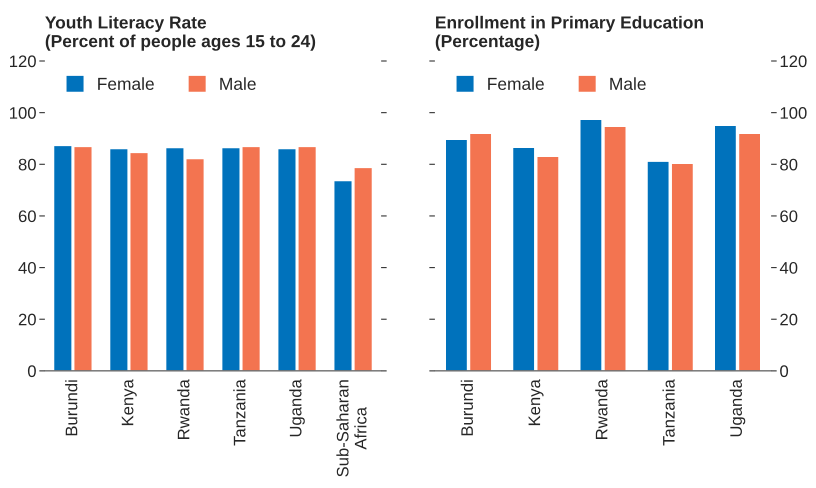  I want to click on x-tick-label: Sub-Saharan Africa, so click(351, 428).